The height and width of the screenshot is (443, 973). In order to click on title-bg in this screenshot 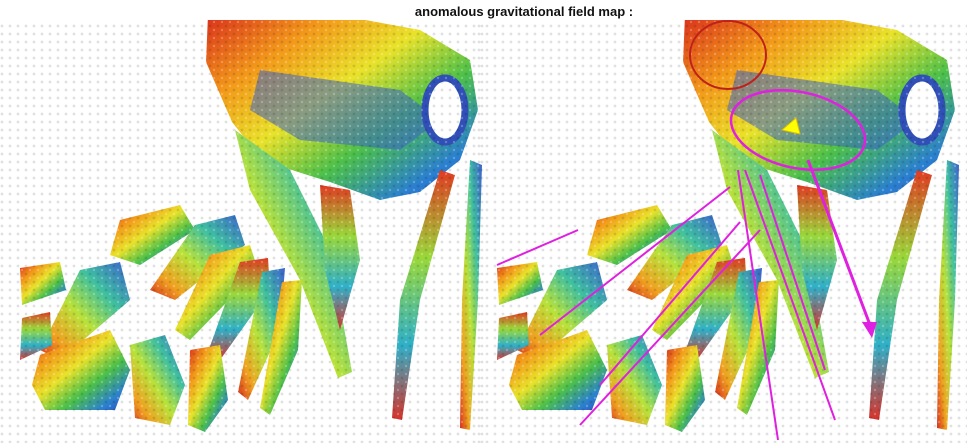, I will do `click(525, 12)`.